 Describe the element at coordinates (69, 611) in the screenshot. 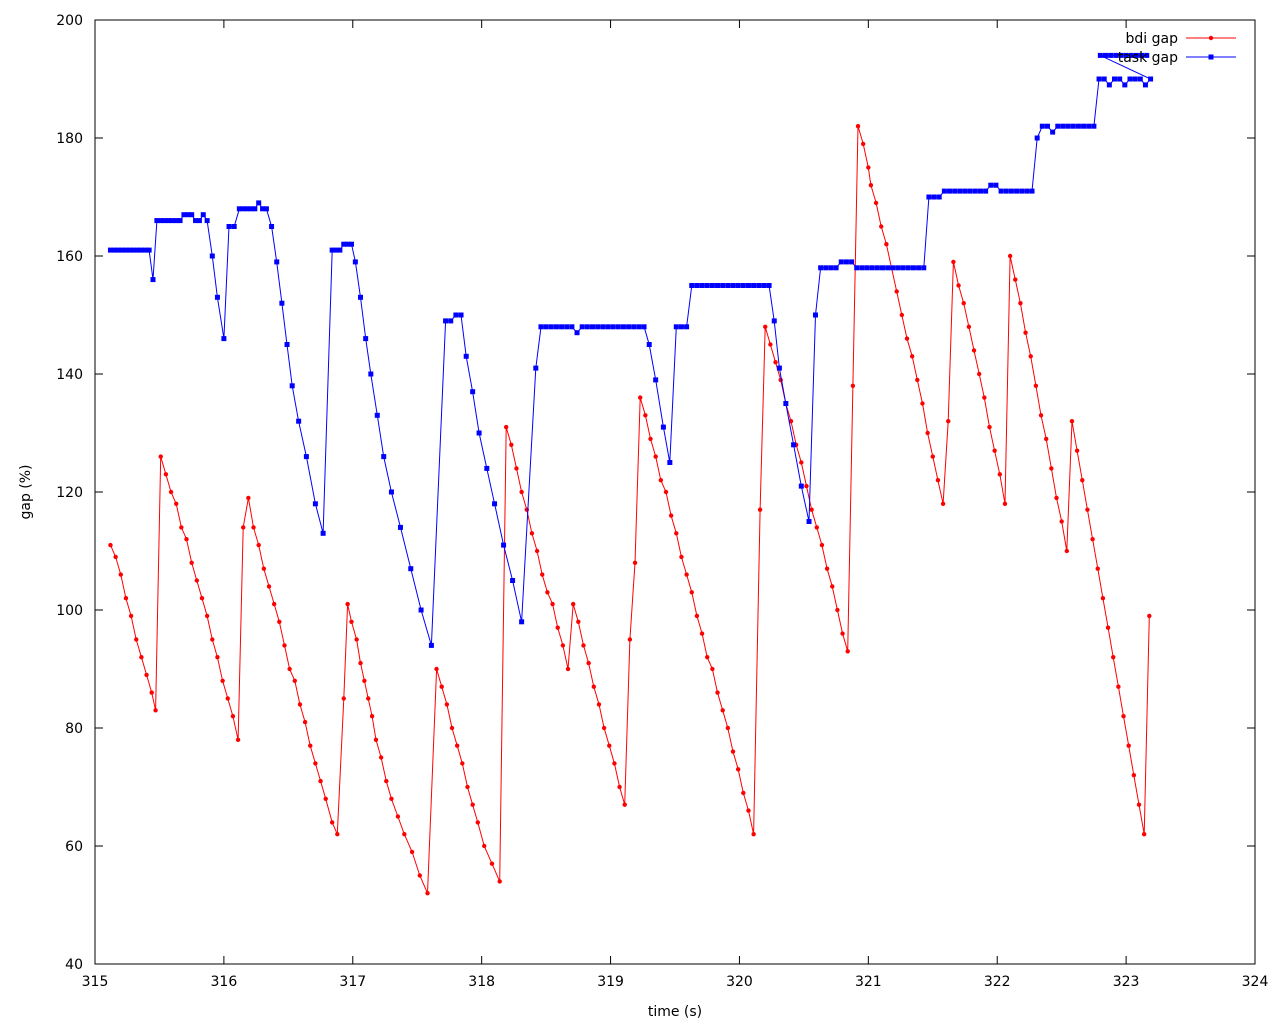

I see `y-tick-label: 100` at that location.